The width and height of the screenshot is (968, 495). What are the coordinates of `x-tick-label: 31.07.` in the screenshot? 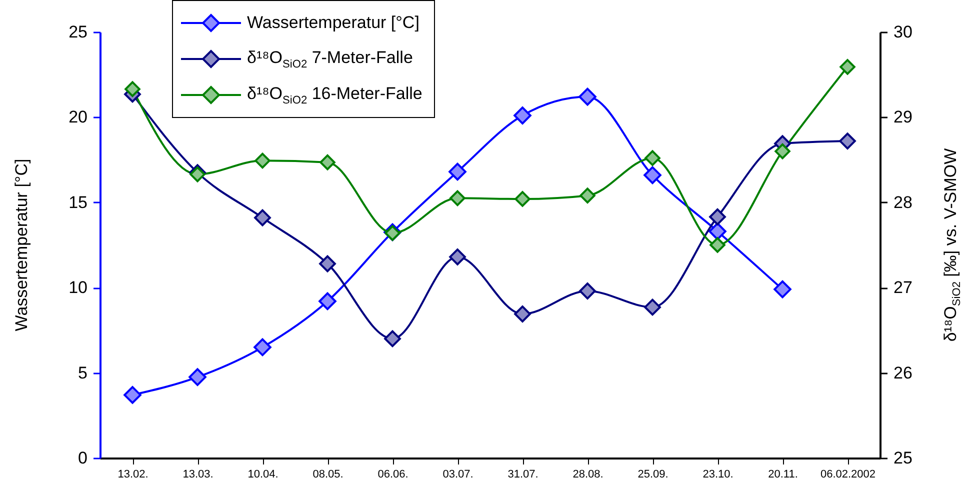 It's located at (523, 474).